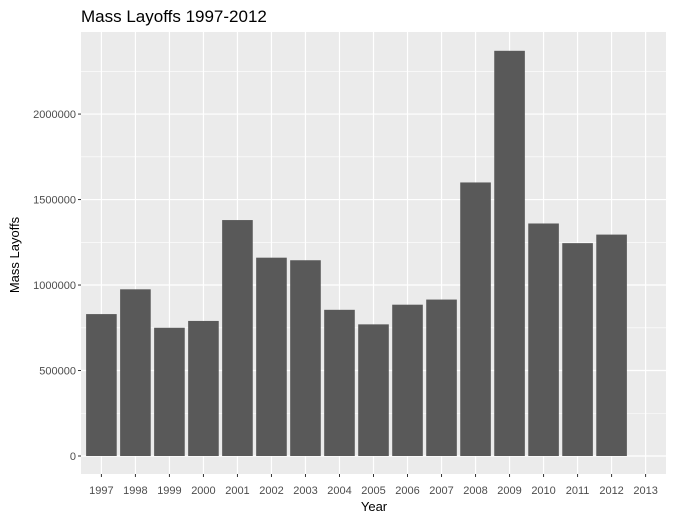 The image size is (674, 521). Describe the element at coordinates (169, 391) in the screenshot. I see `bar-1999` at that location.